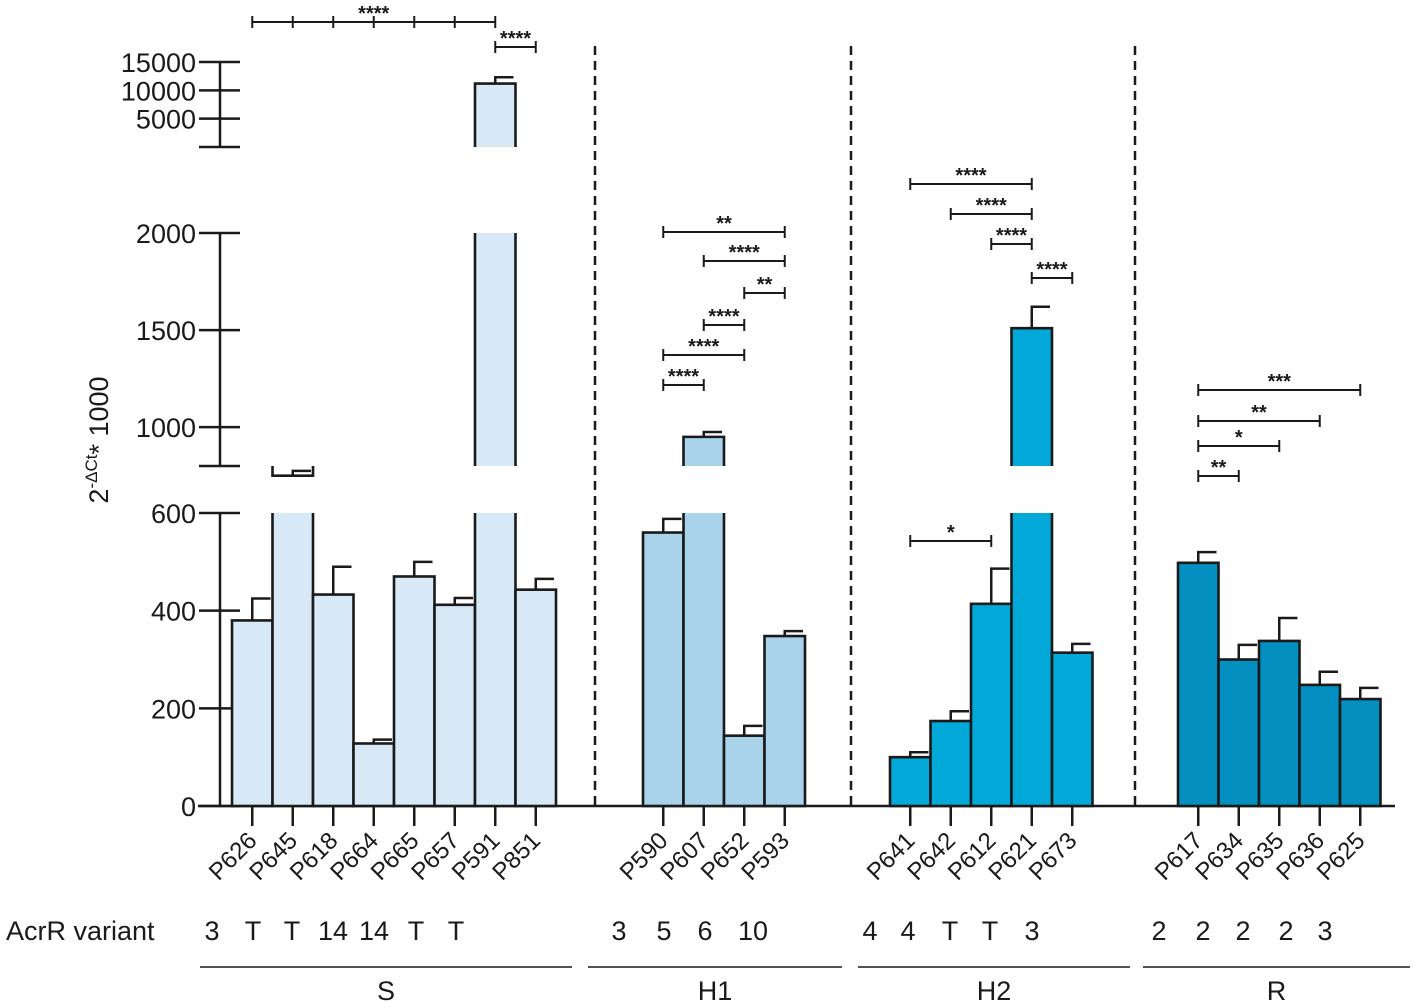 Image resolution: width=1418 pixels, height=1008 pixels. I want to click on y-tick-label: 400, so click(173, 612).